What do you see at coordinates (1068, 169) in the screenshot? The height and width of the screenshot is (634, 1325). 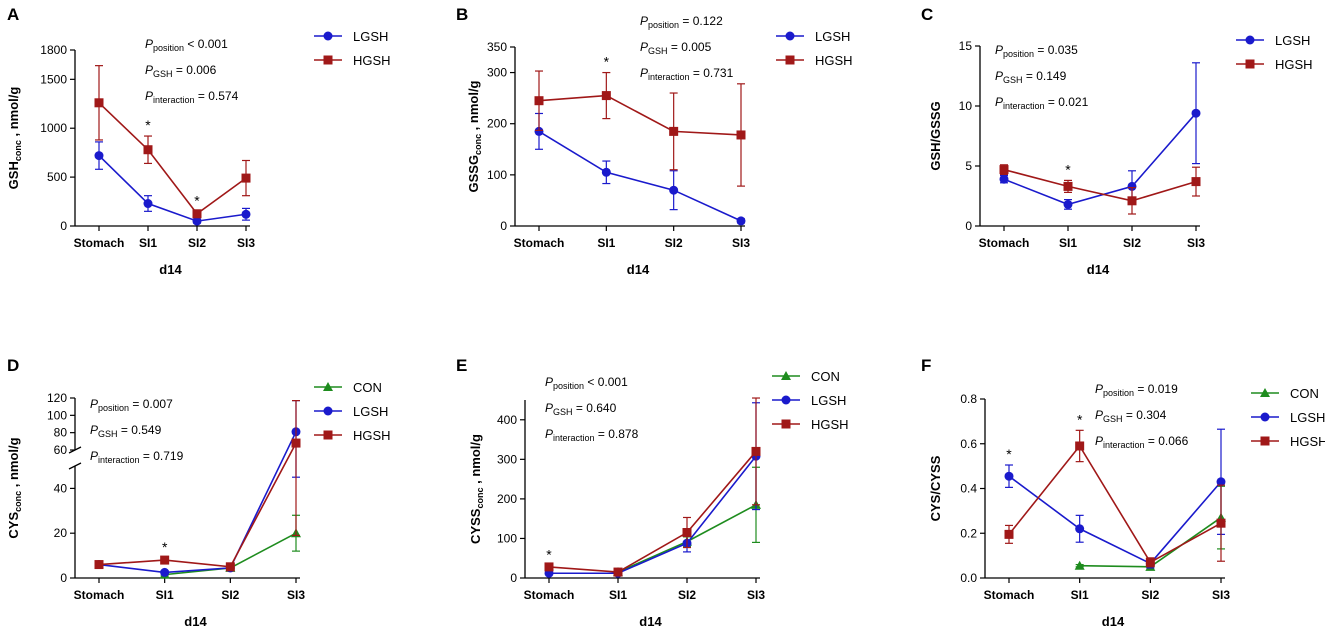 I see `significance-star: *` at bounding box center [1068, 169].